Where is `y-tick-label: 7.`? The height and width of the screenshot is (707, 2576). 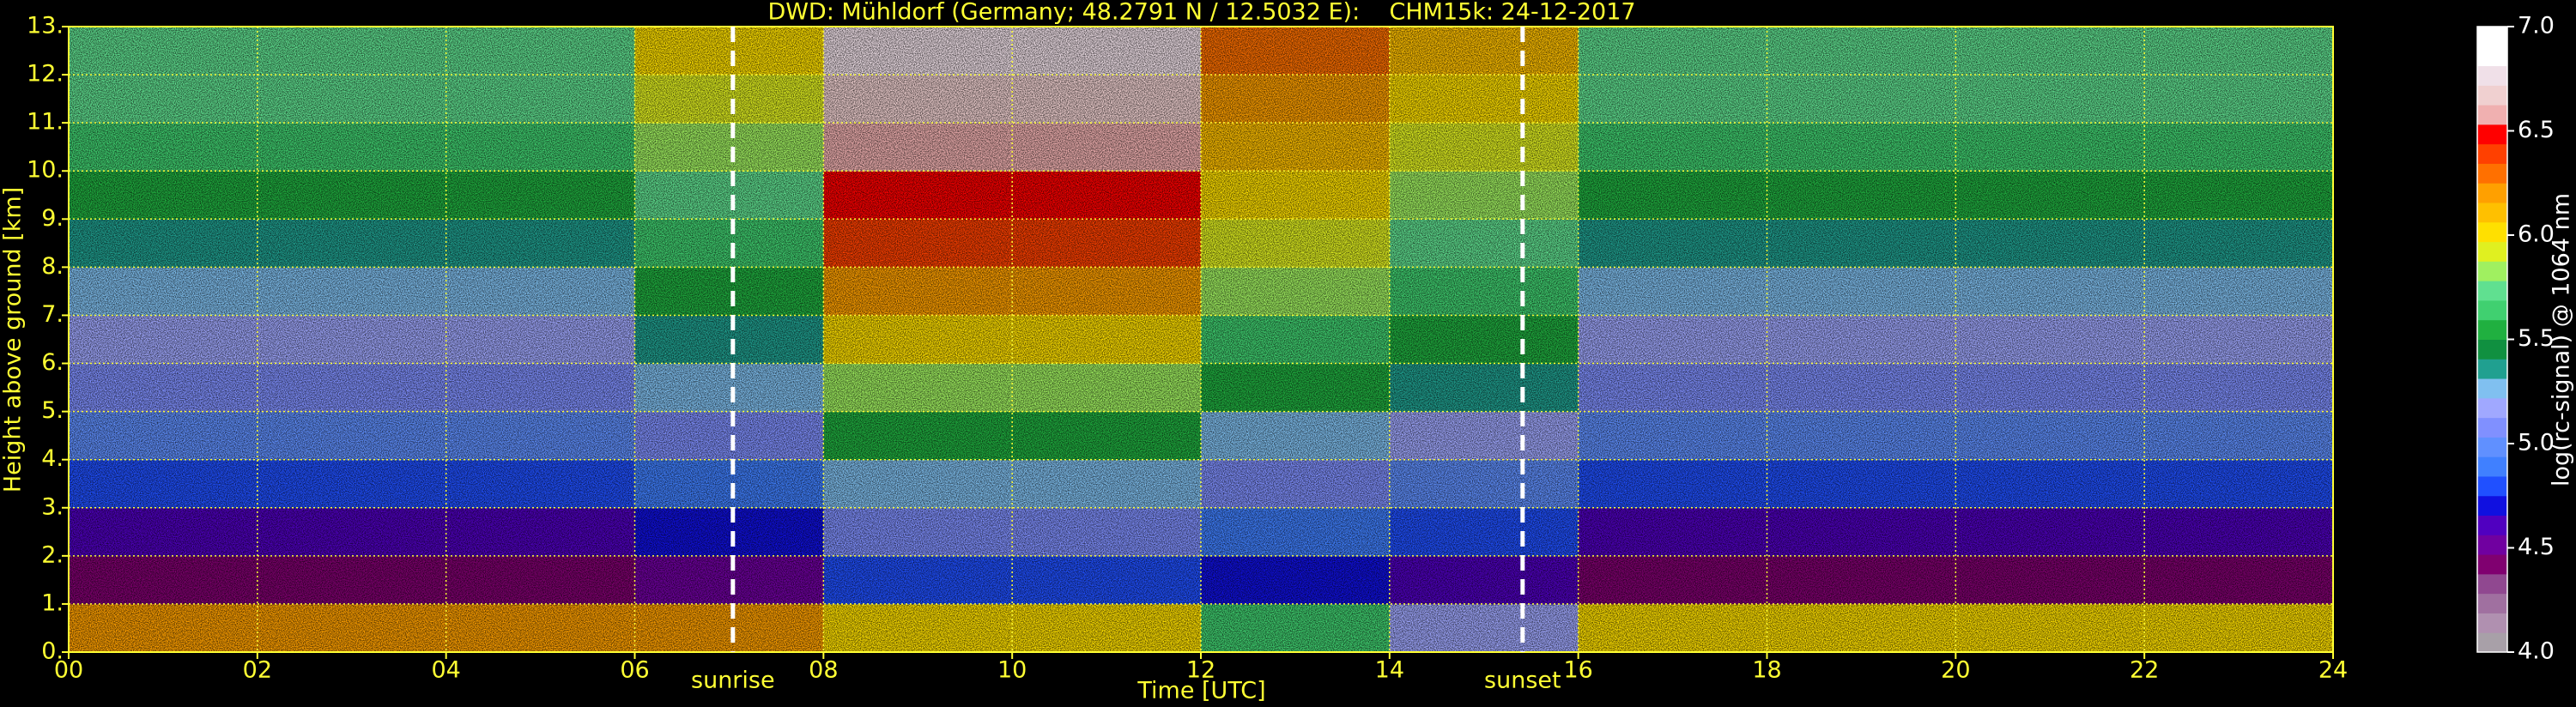 y-tick-label: 7. is located at coordinates (52, 314).